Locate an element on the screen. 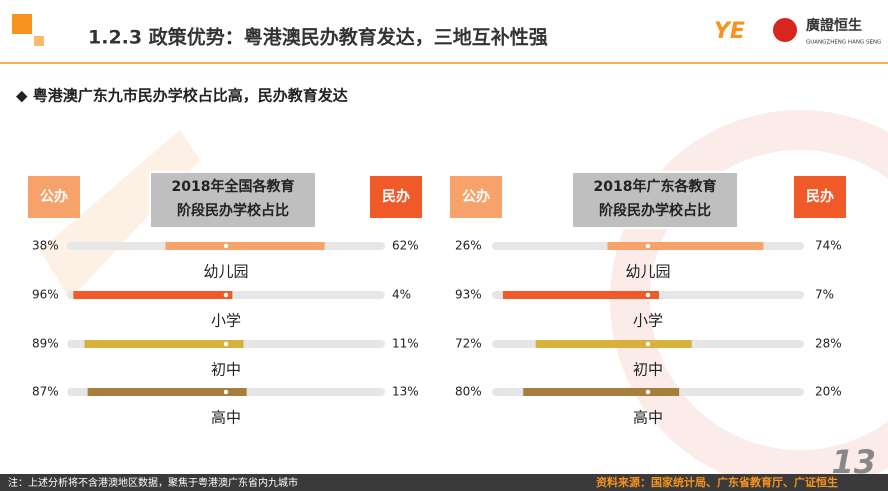 The image size is (888, 491). slide-title: 1.2.3 政策优势：粤港澳民办教育发达，三地互补性强 is located at coordinates (318, 37).